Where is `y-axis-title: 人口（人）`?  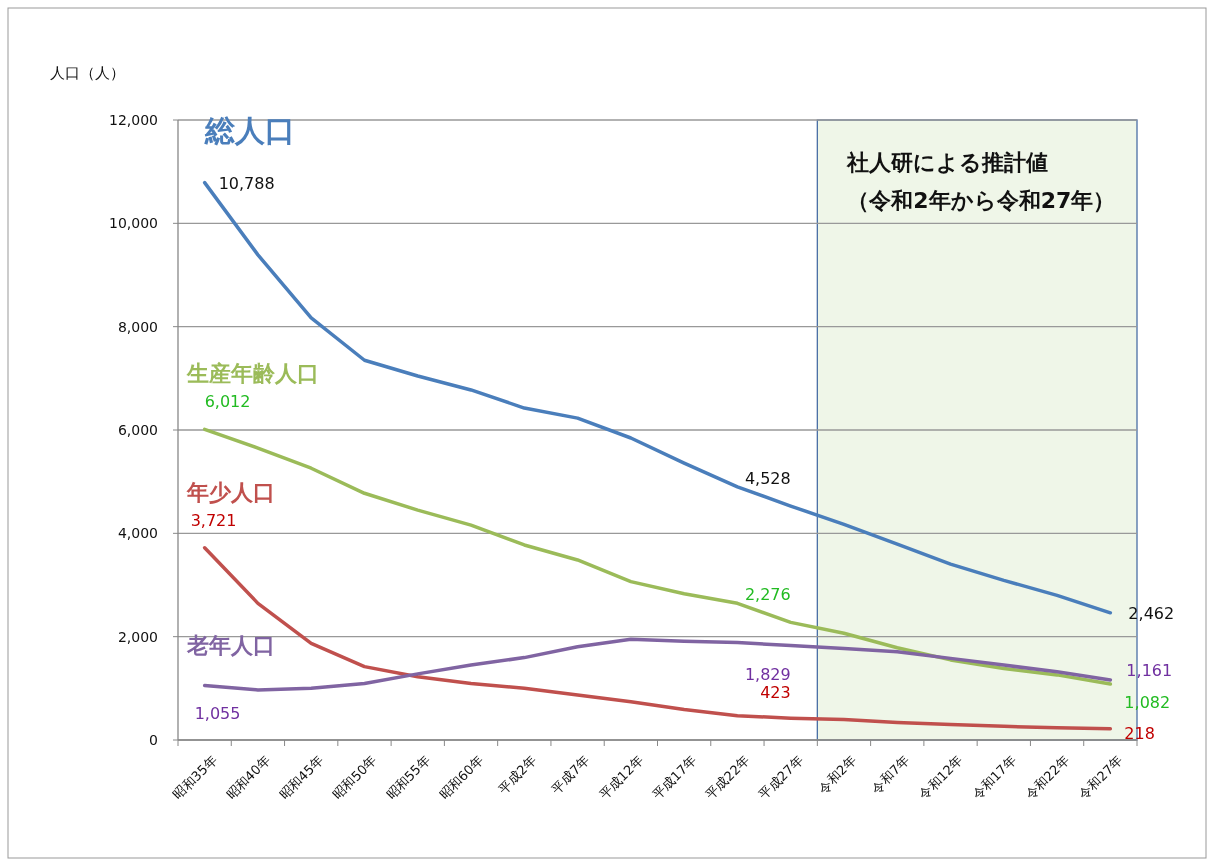 y-axis-title: 人口（人） is located at coordinates (87, 73).